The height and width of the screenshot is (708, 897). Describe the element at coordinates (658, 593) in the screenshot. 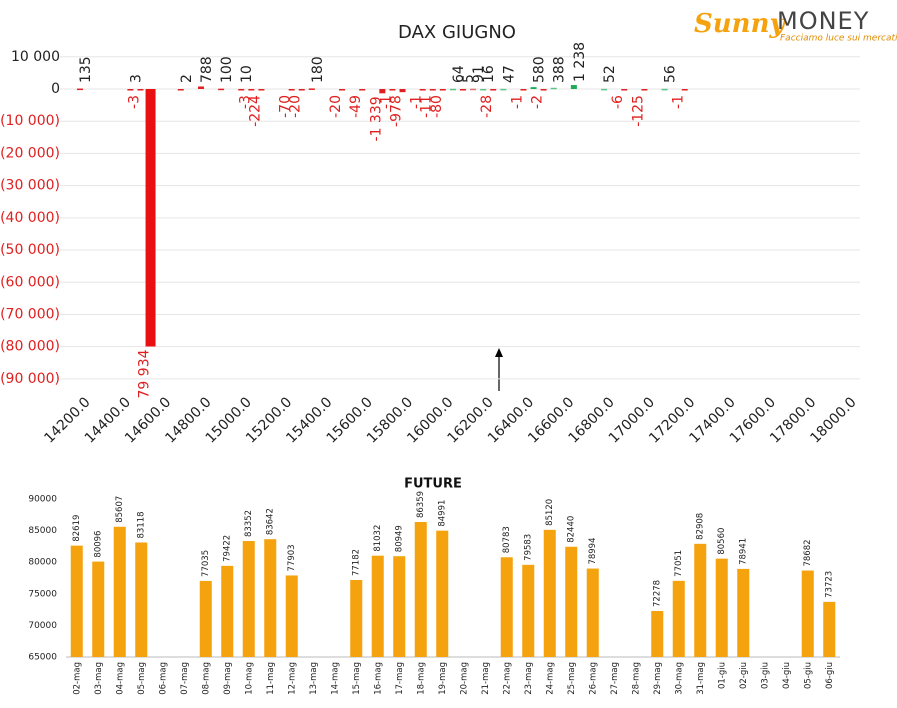

I see `value-label: 72278` at that location.